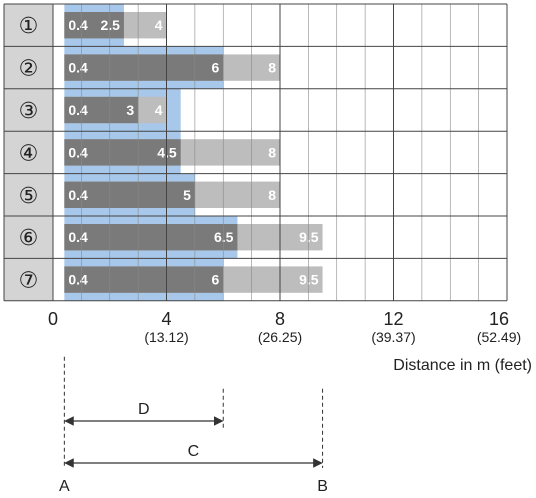 This screenshot has height=498, width=536. Describe the element at coordinates (144, 409) in the screenshot. I see `dim-label-d: D` at that location.